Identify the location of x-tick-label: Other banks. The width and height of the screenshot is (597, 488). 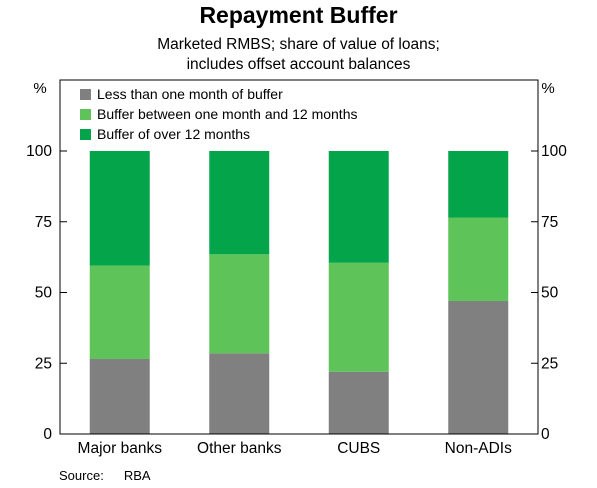
(239, 448).